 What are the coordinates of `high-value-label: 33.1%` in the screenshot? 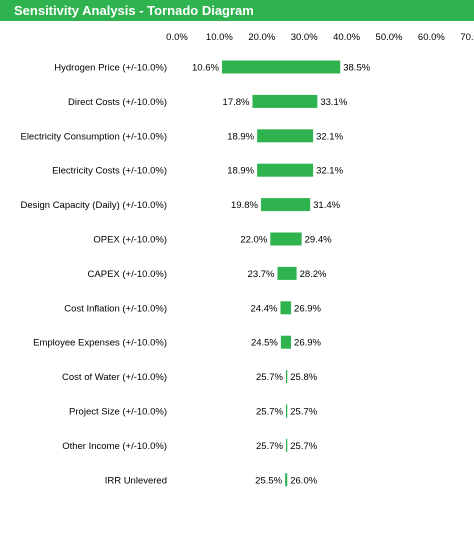 It's located at (333, 102).